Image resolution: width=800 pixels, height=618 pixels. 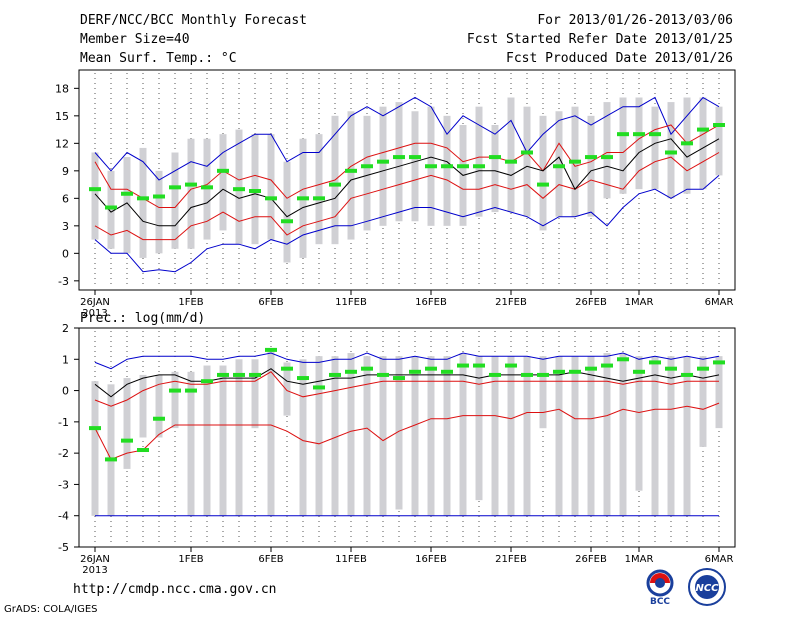 What do you see at coordinates (407, 431) in the screenshot?
I see `prec-red-high-line` at bounding box center [407, 431].